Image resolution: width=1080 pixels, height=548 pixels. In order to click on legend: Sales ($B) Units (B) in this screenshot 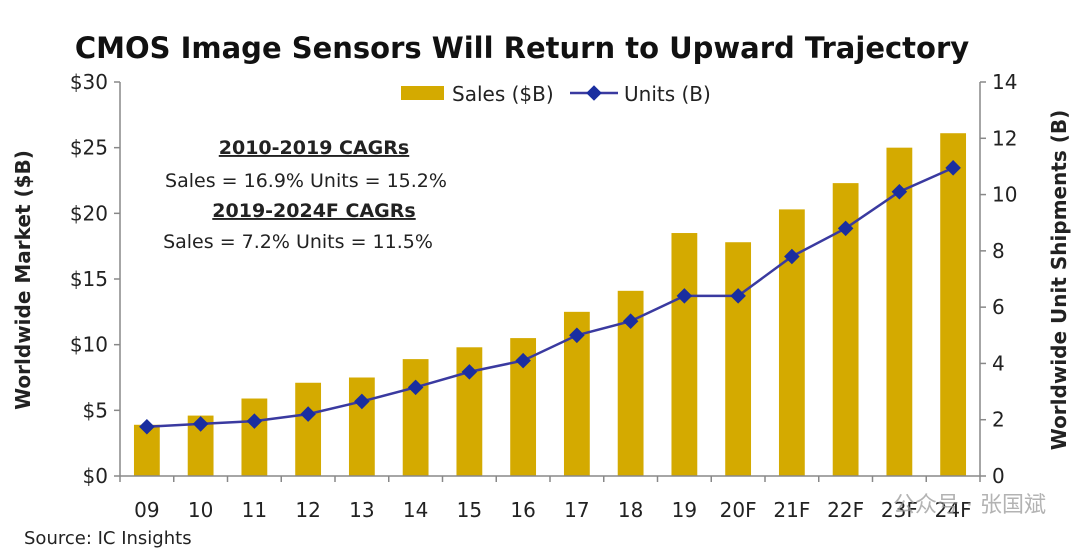, I will do `click(556, 94)`.